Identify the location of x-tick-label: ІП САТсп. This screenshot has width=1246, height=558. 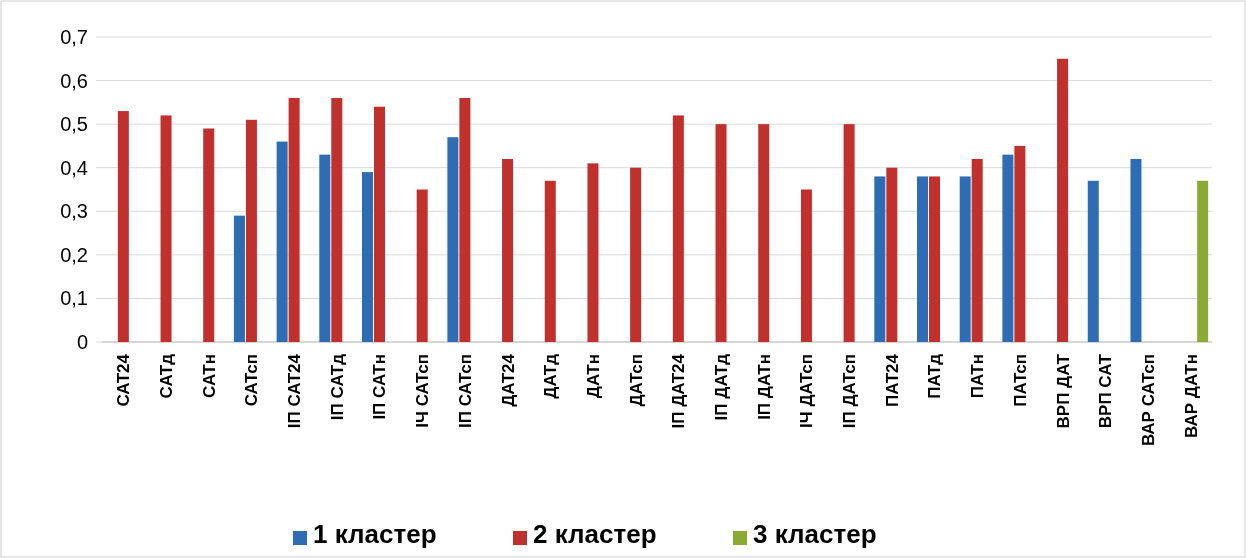
(465, 391).